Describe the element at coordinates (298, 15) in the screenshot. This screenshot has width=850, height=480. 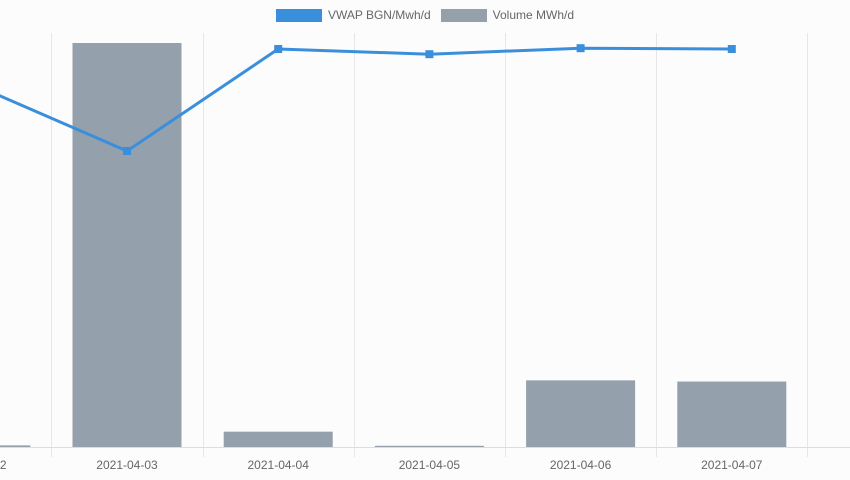
I see `legend-swatch-vwap` at that location.